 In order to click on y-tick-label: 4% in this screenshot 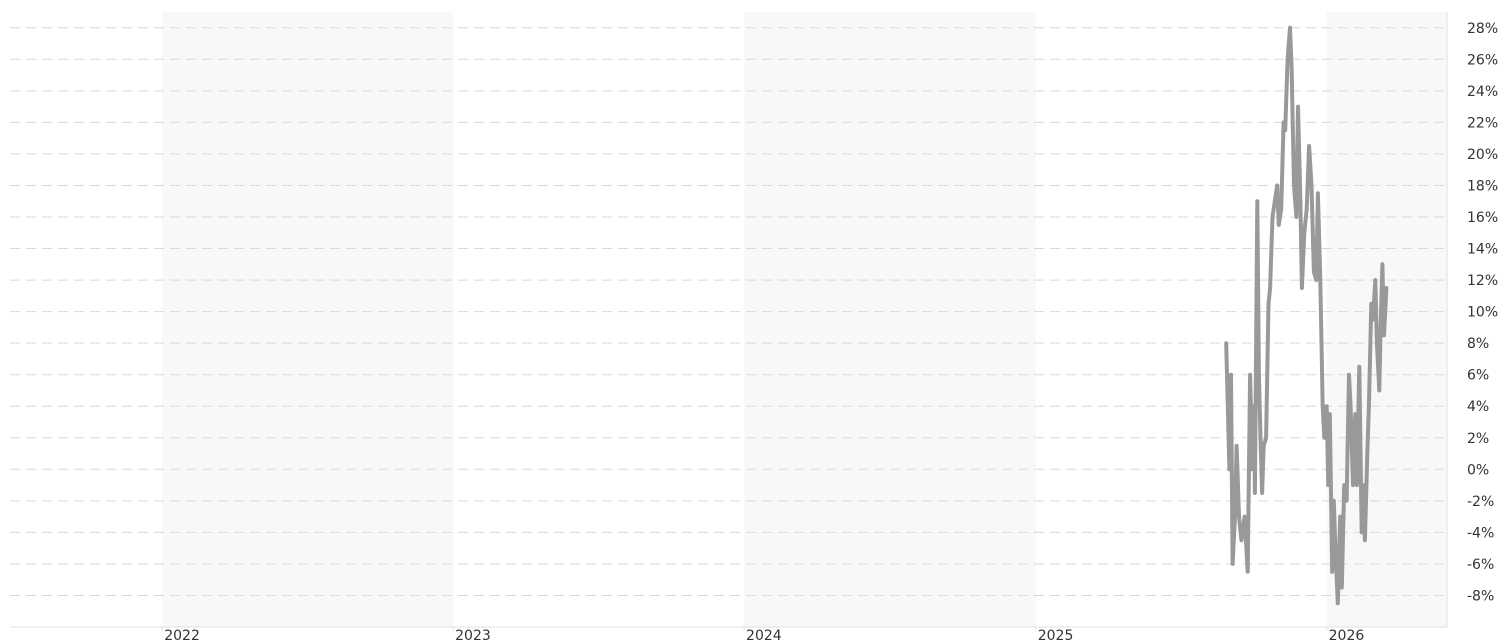, I will do `click(1478, 407)`.